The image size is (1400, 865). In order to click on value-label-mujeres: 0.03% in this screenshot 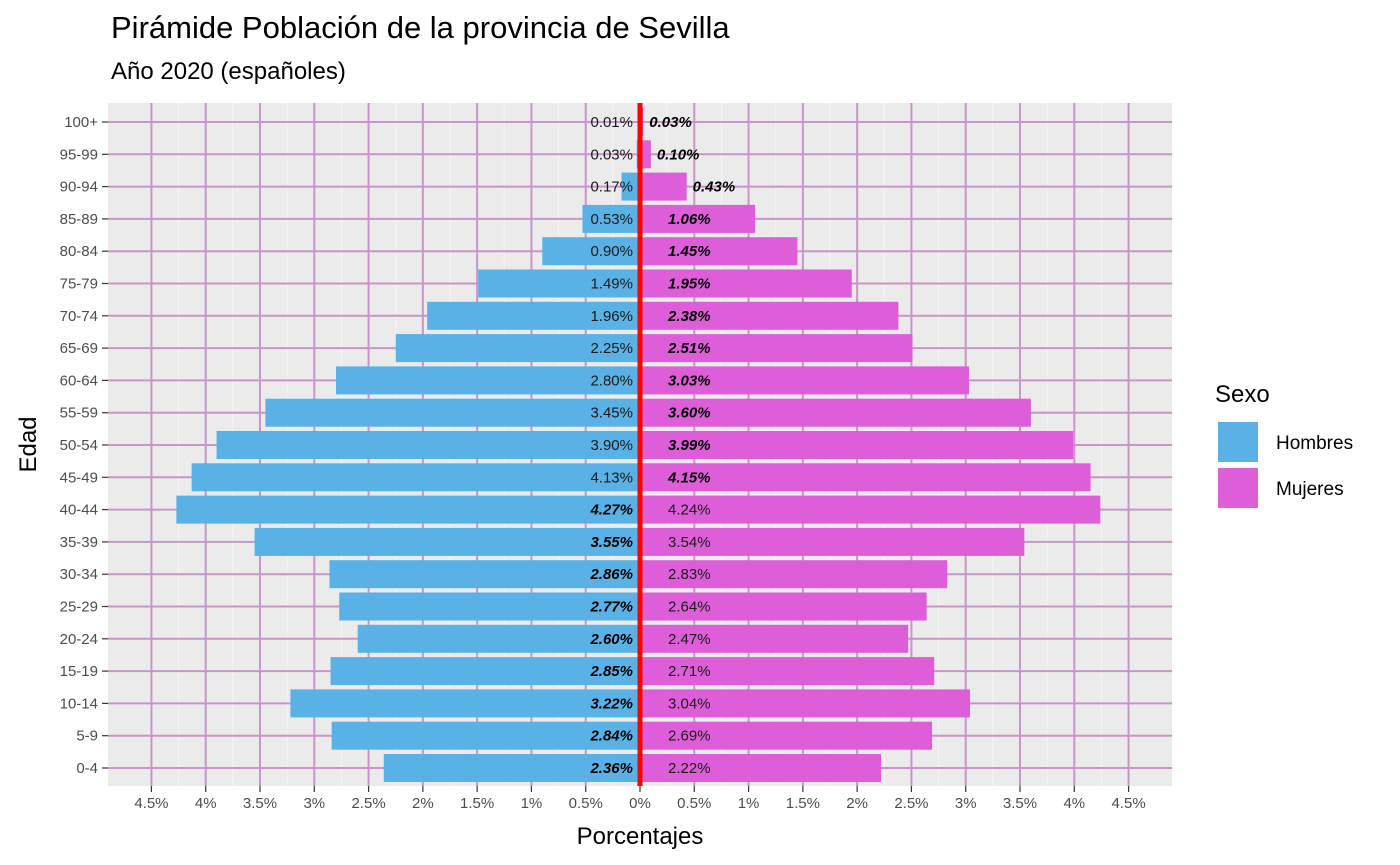, I will do `click(670, 122)`.